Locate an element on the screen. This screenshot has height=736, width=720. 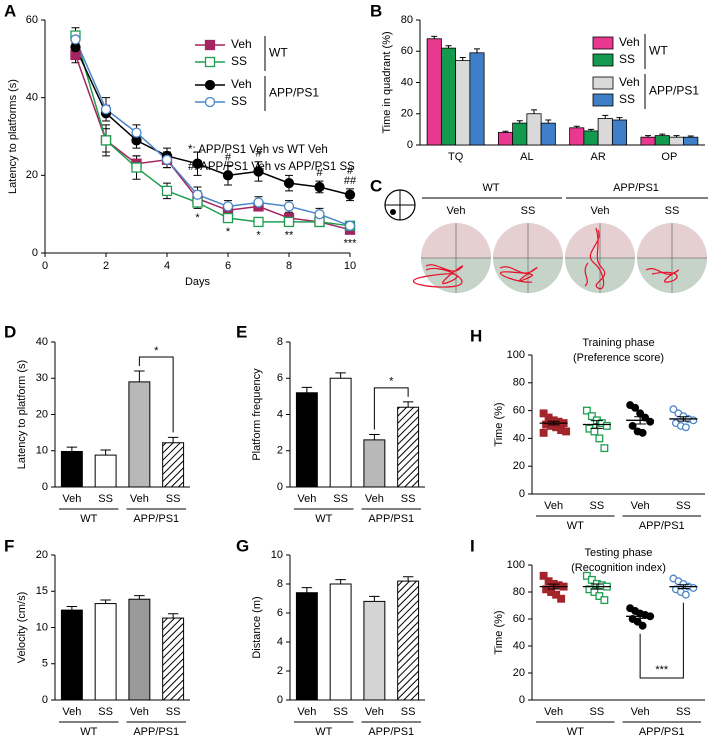
chart-title: Testing phase is located at coordinates (619, 553).